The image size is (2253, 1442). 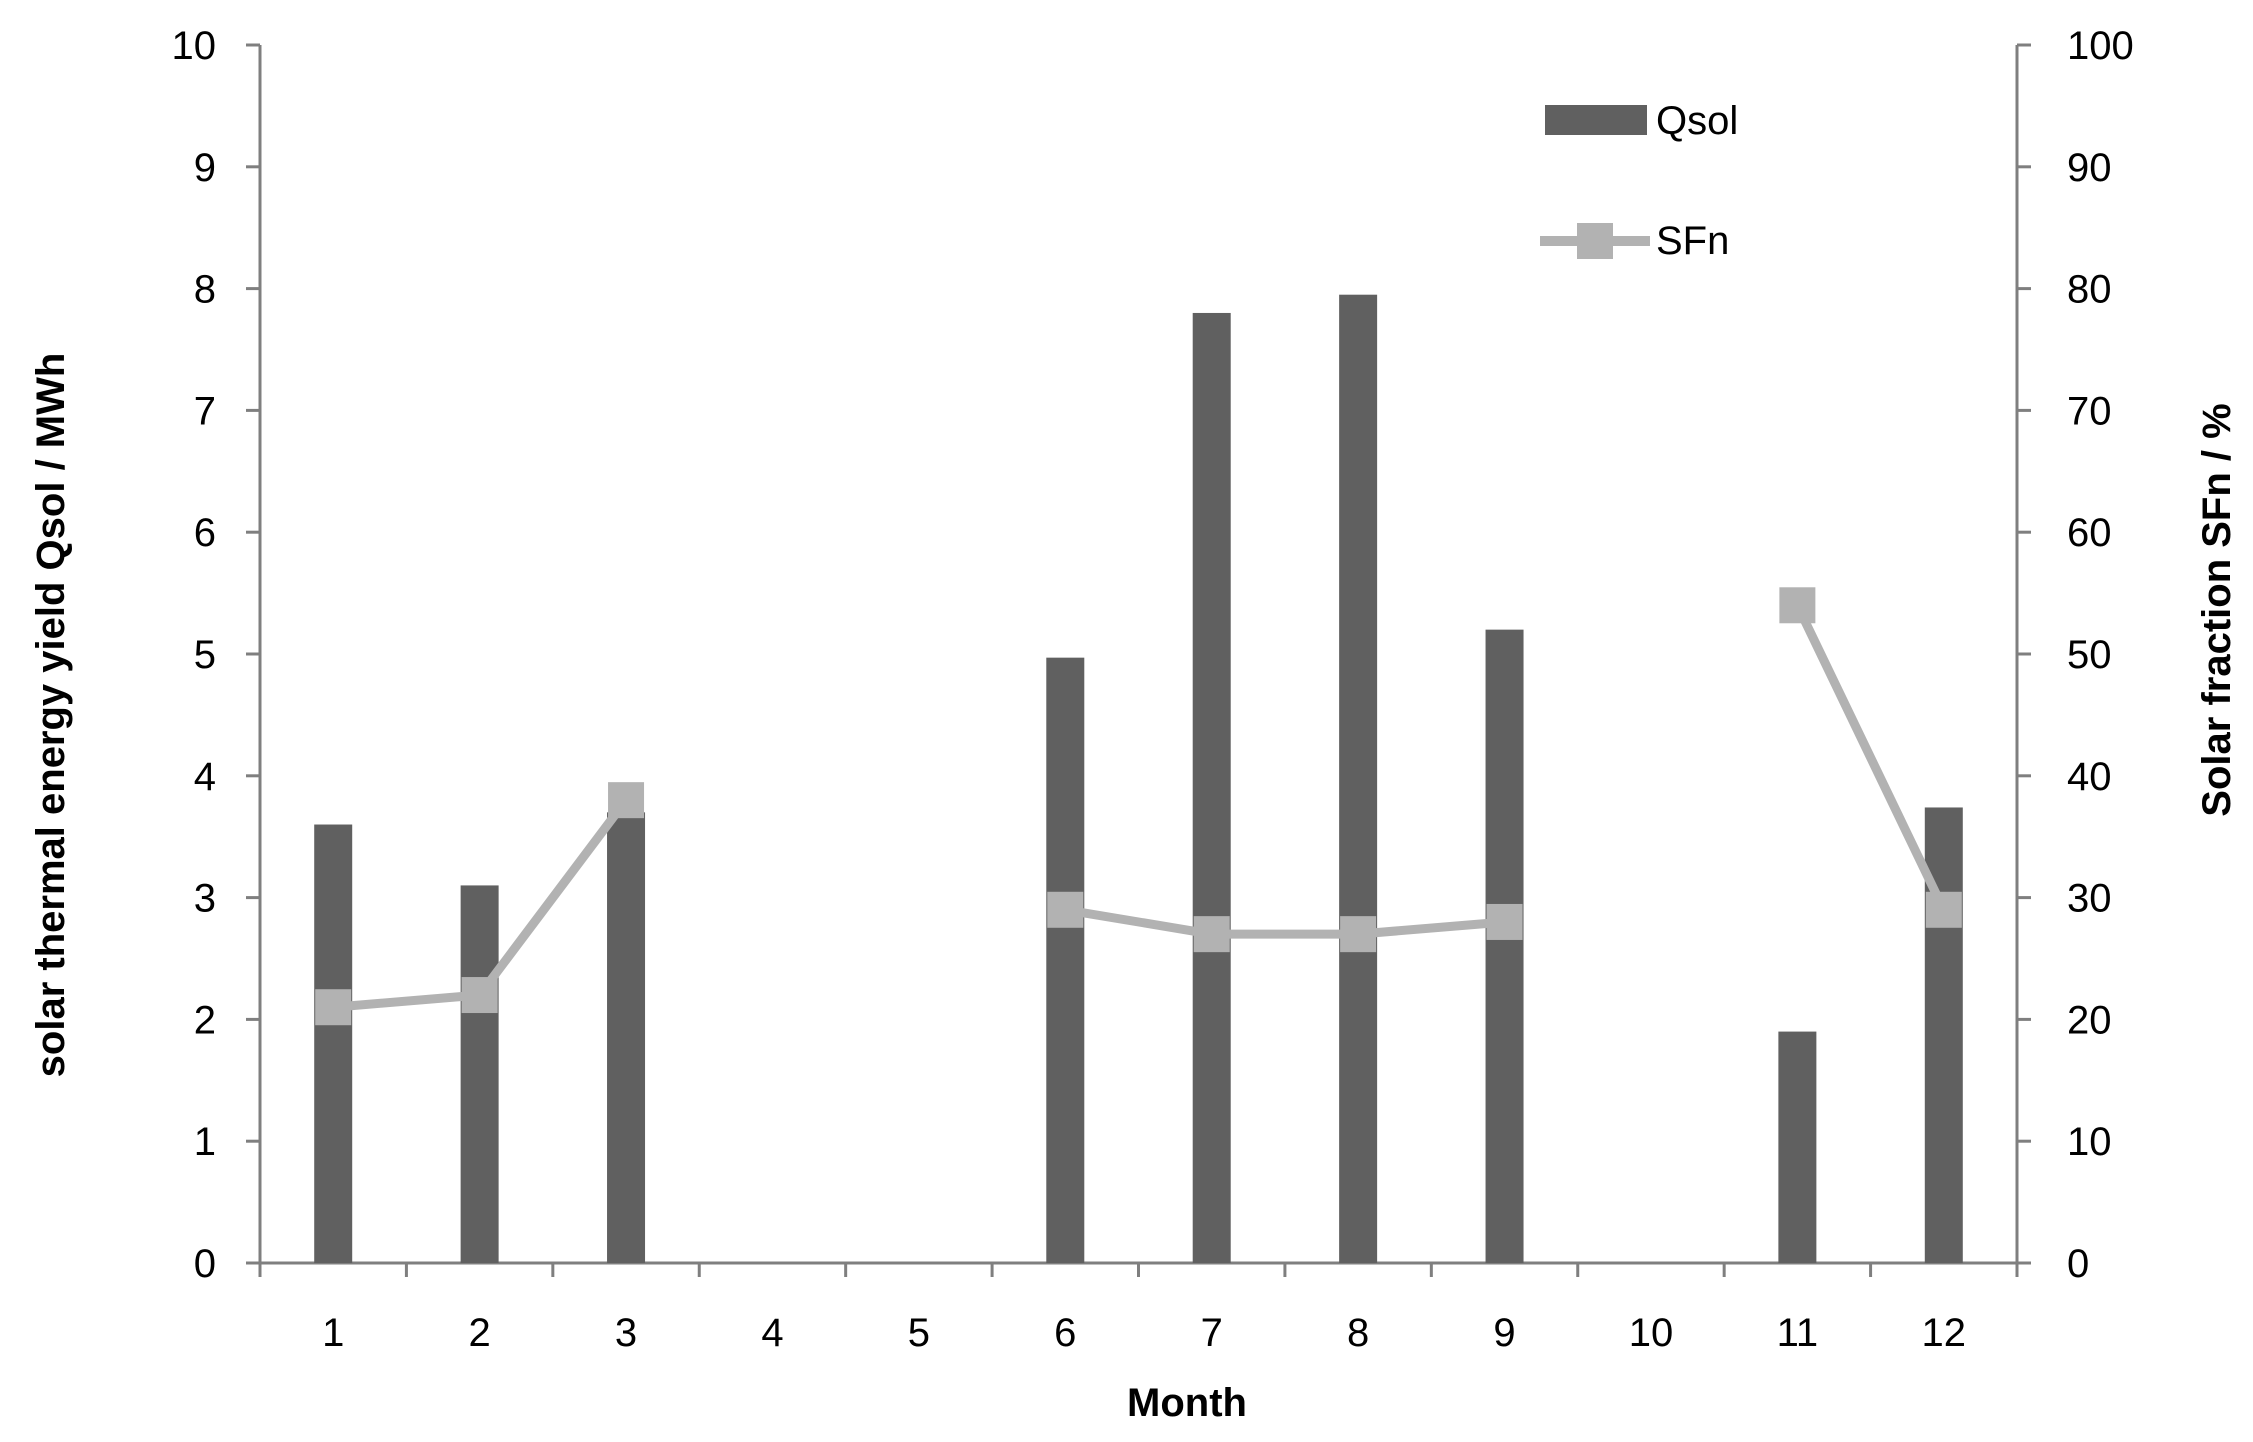 I want to click on y-left-tick-label: 4, so click(x=205, y=777).